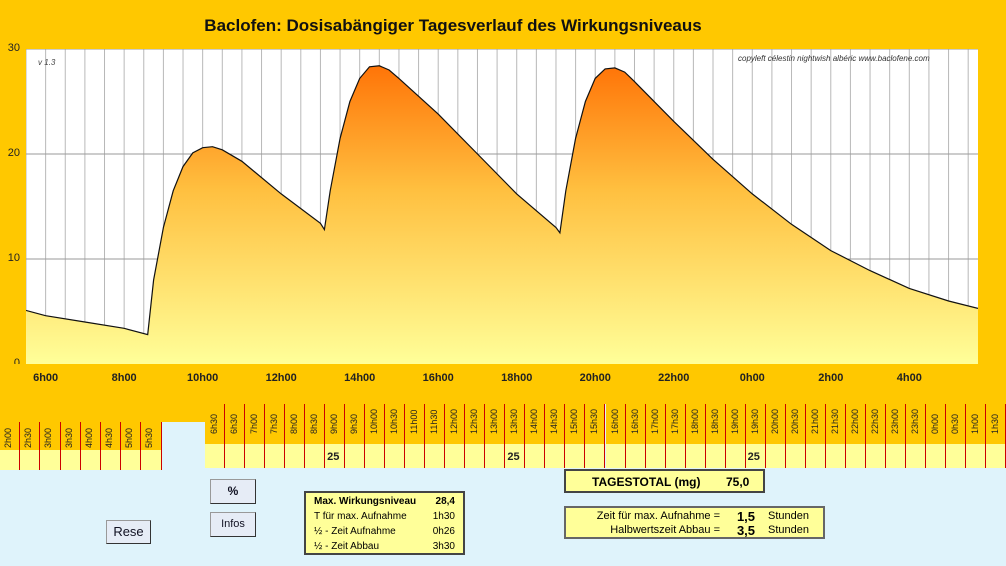  What do you see at coordinates (746, 516) in the screenshot?
I see `absorb-time-value: 1,5` at bounding box center [746, 516].